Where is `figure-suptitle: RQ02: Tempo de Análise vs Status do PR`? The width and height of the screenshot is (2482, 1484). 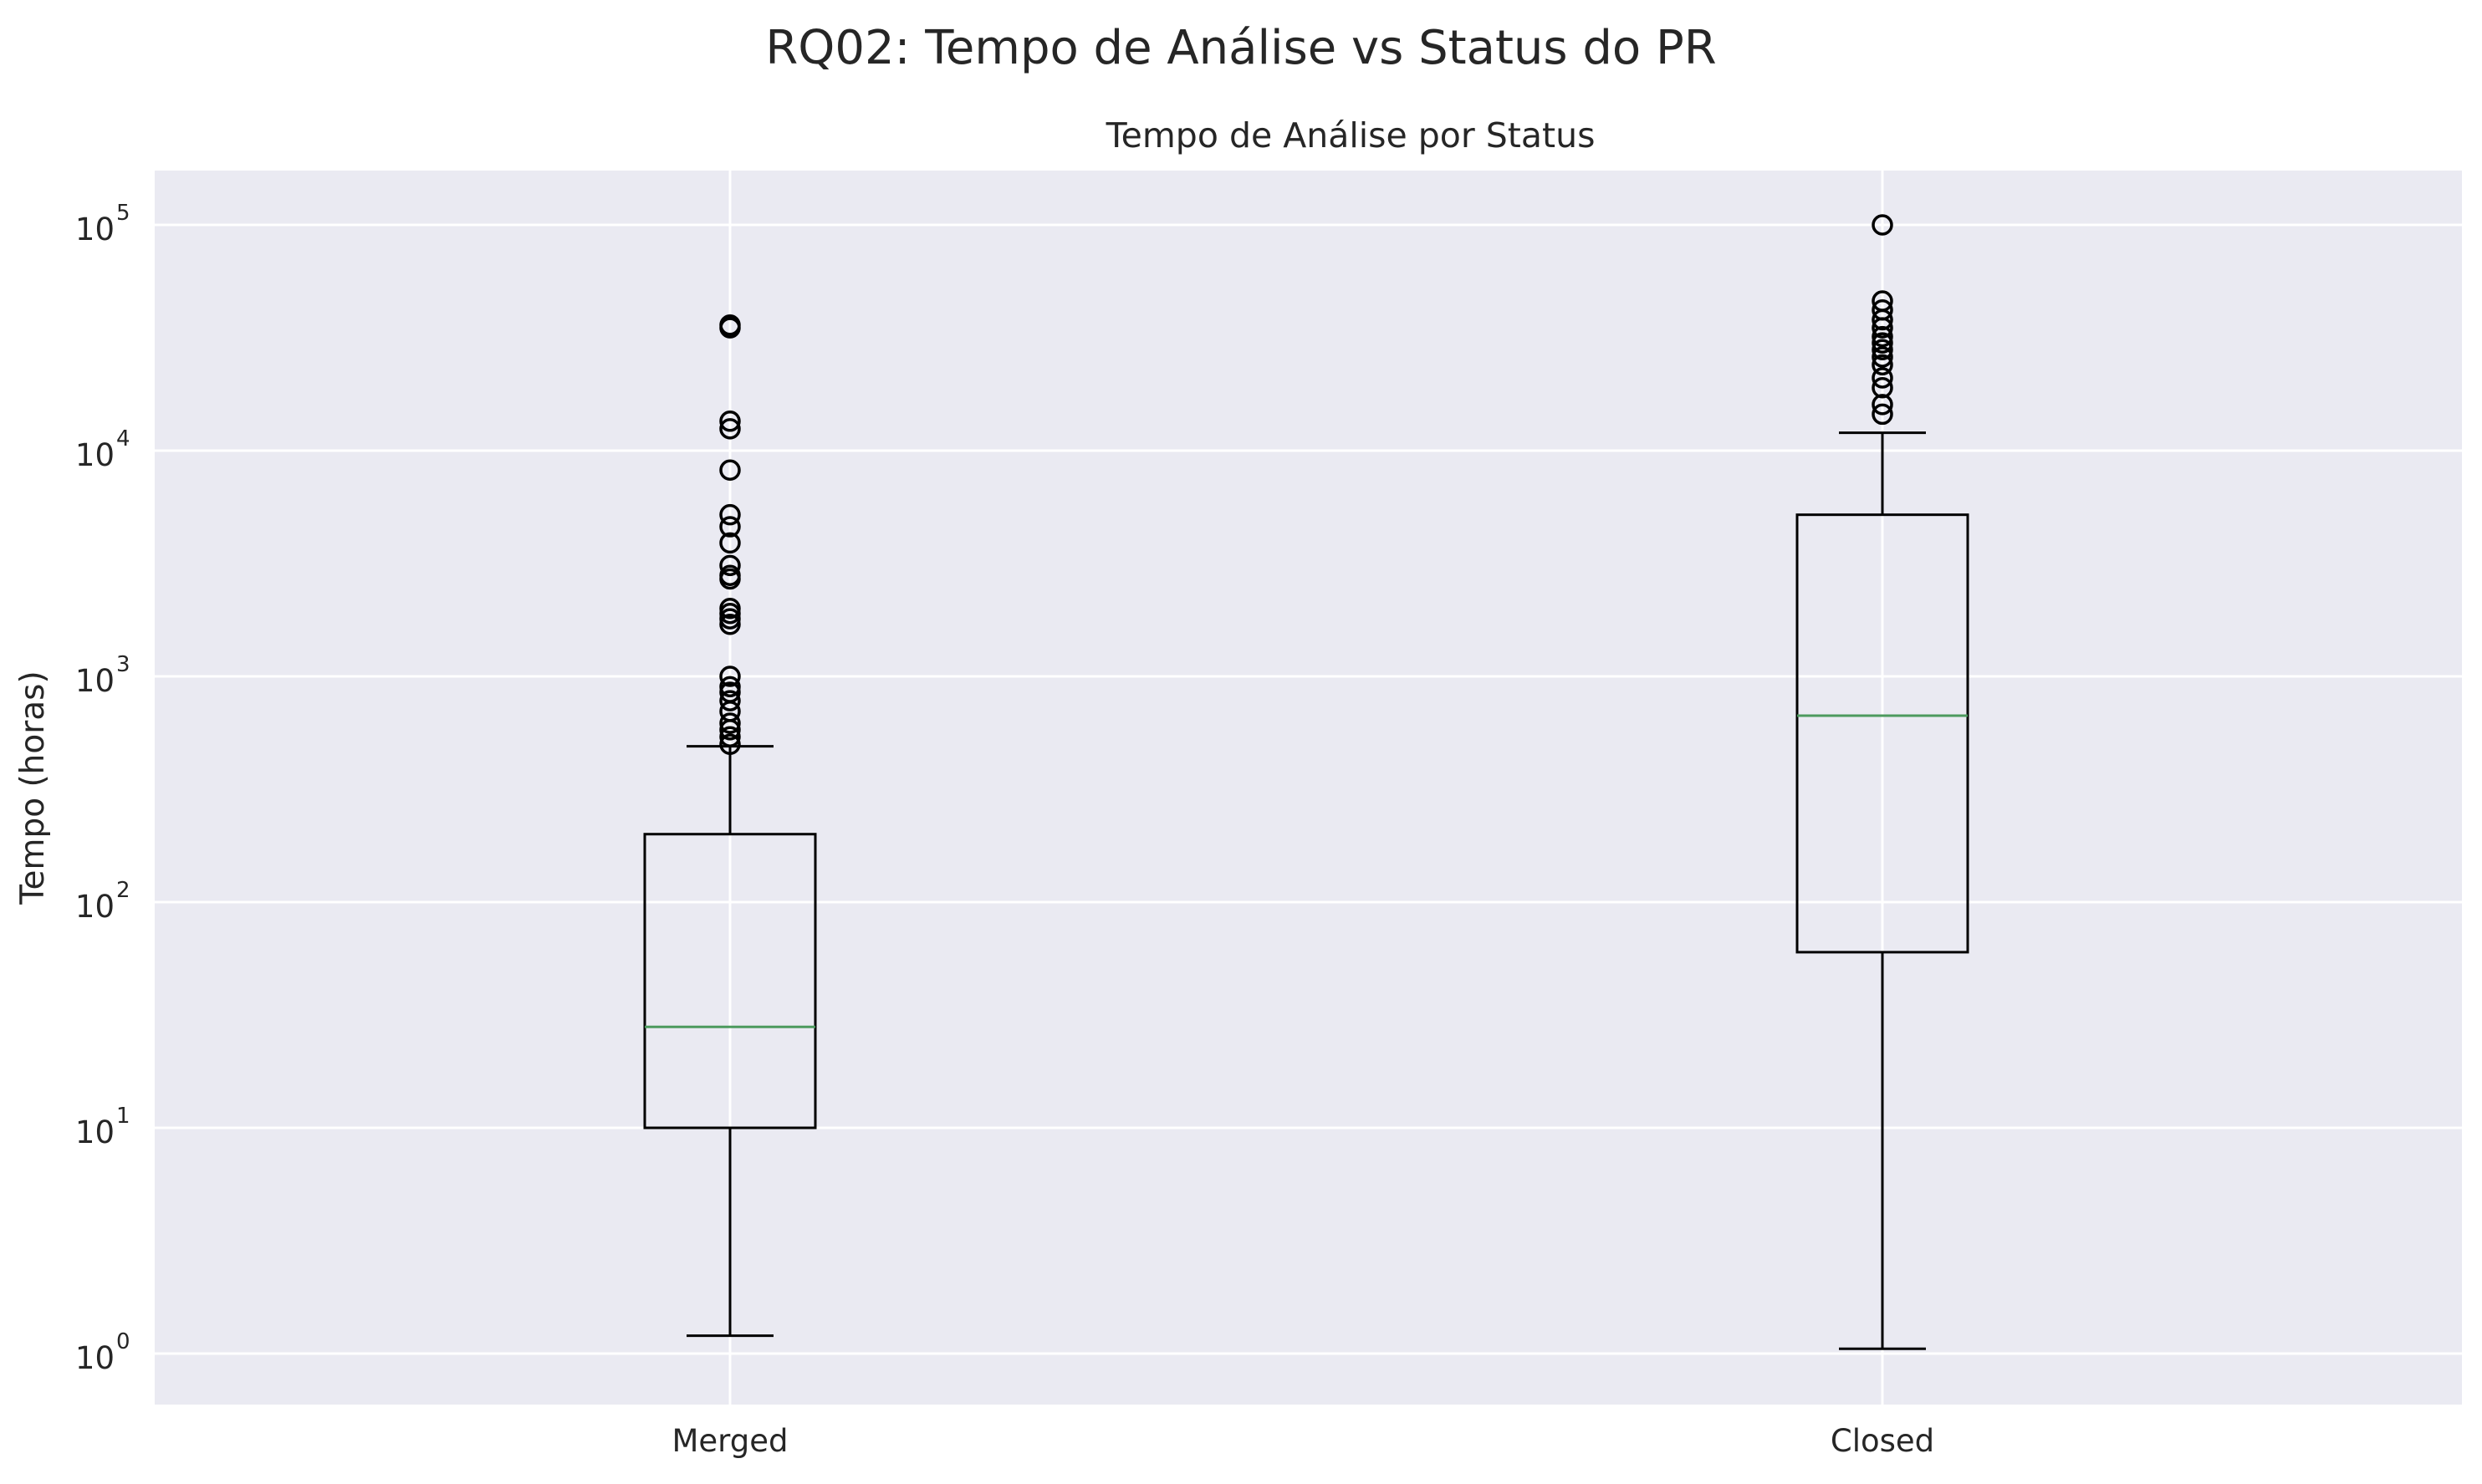 figure-suptitle: RQ02: Tempo de Análise vs Status do PR is located at coordinates (1240, 48).